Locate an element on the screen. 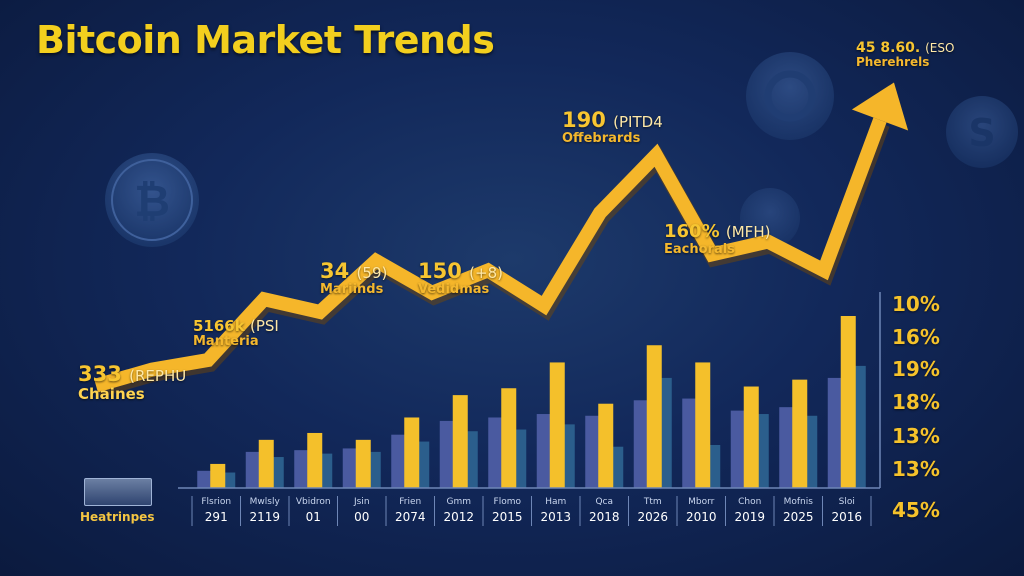  annotation-3-value: 34 is located at coordinates (335, 271).